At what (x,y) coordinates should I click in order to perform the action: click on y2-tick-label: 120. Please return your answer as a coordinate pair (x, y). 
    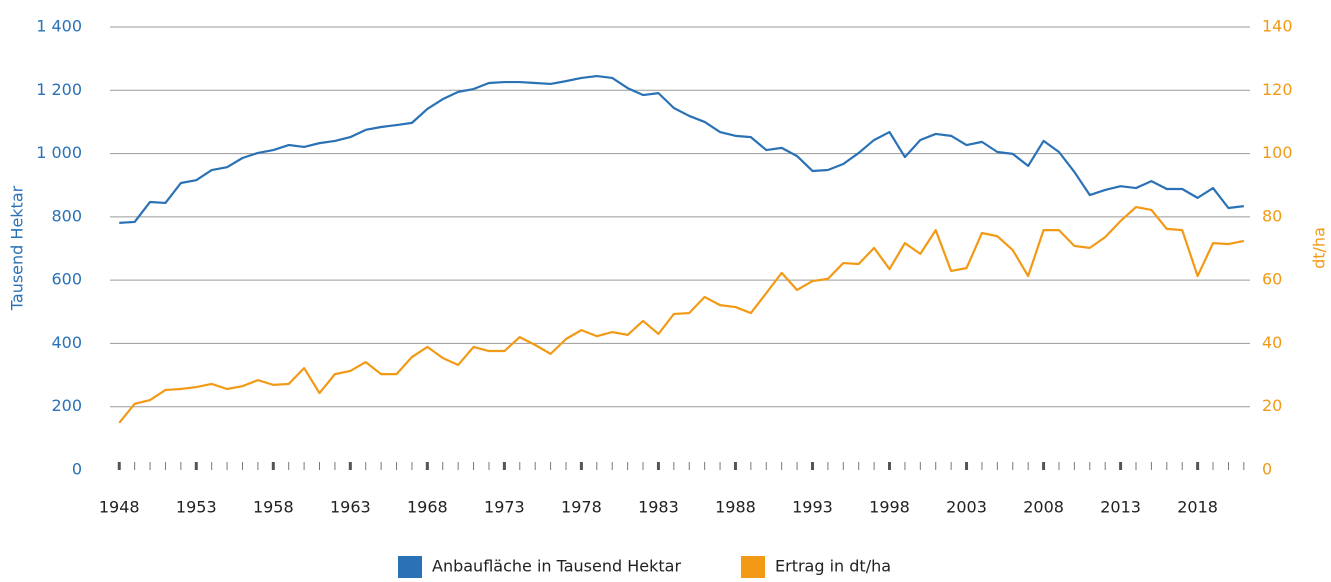
    Looking at the image, I should click on (1277, 89).